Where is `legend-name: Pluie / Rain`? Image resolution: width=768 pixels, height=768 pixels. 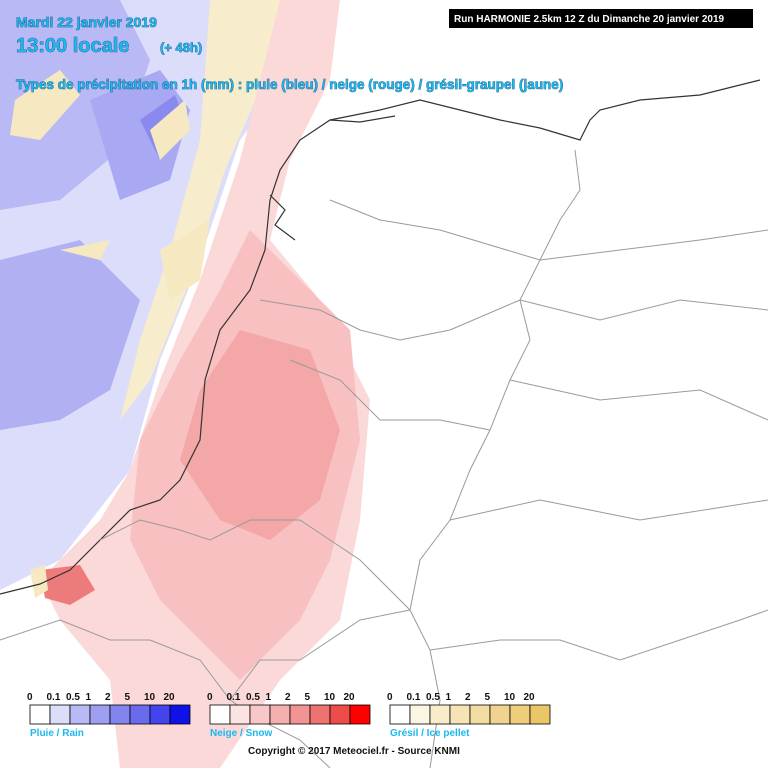 legend-name: Pluie / Rain is located at coordinates (57, 733).